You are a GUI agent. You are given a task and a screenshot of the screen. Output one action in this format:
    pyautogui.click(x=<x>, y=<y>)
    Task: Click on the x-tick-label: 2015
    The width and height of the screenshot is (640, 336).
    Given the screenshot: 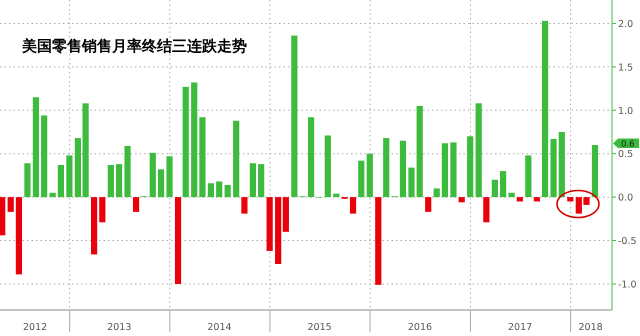 What is the action you would take?
    pyautogui.click(x=319, y=327)
    